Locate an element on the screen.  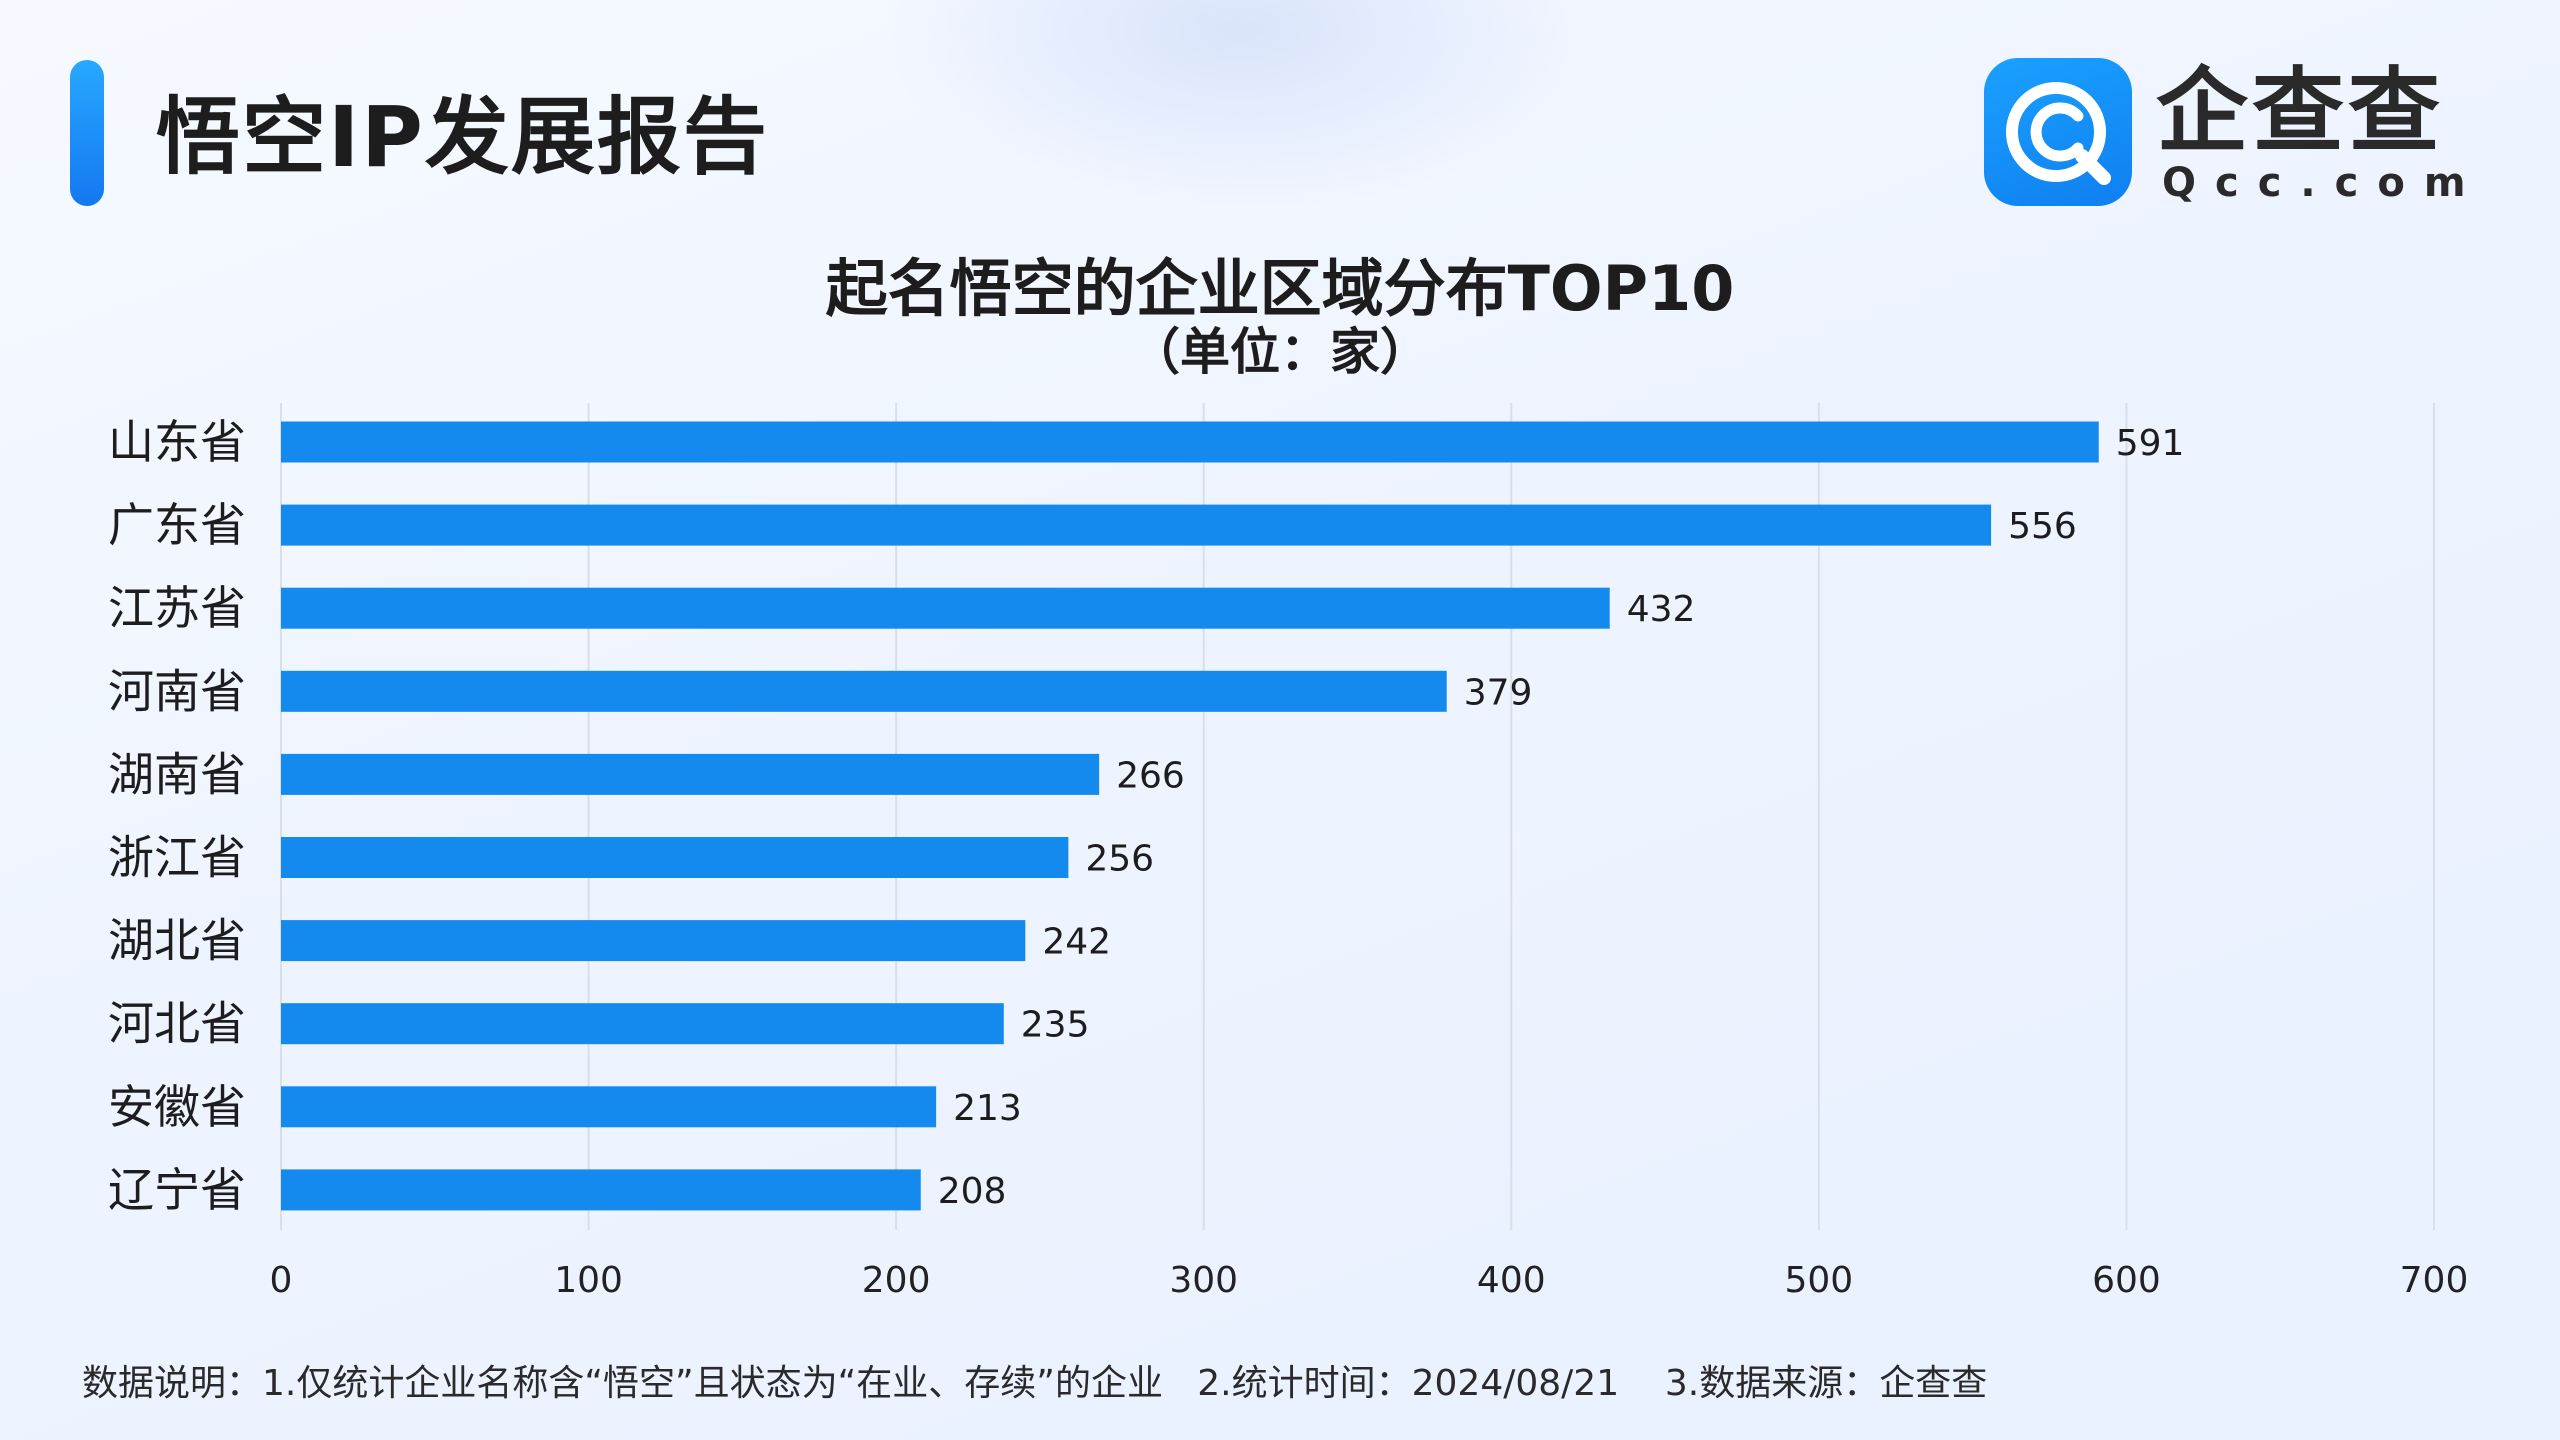
x-tick-label: 300 is located at coordinates (1203, 1280).